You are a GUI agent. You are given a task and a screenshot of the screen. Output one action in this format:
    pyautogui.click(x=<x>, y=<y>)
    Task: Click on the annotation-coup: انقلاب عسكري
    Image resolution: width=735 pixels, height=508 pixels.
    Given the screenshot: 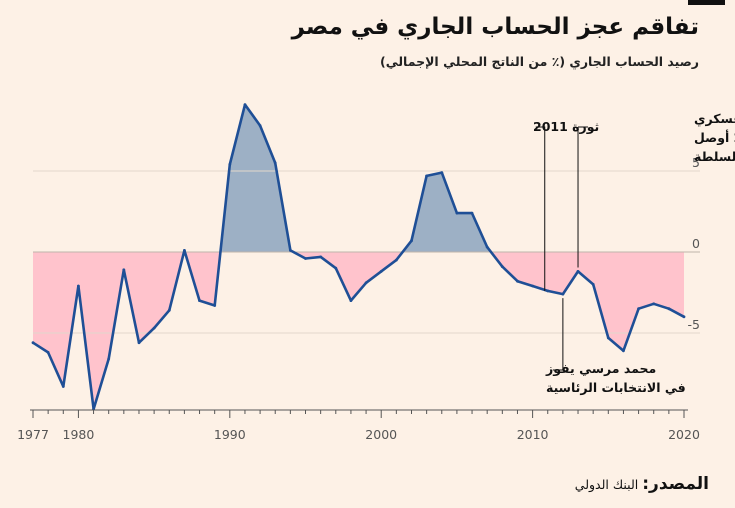 What is the action you would take?
    pyautogui.click(x=714, y=118)
    